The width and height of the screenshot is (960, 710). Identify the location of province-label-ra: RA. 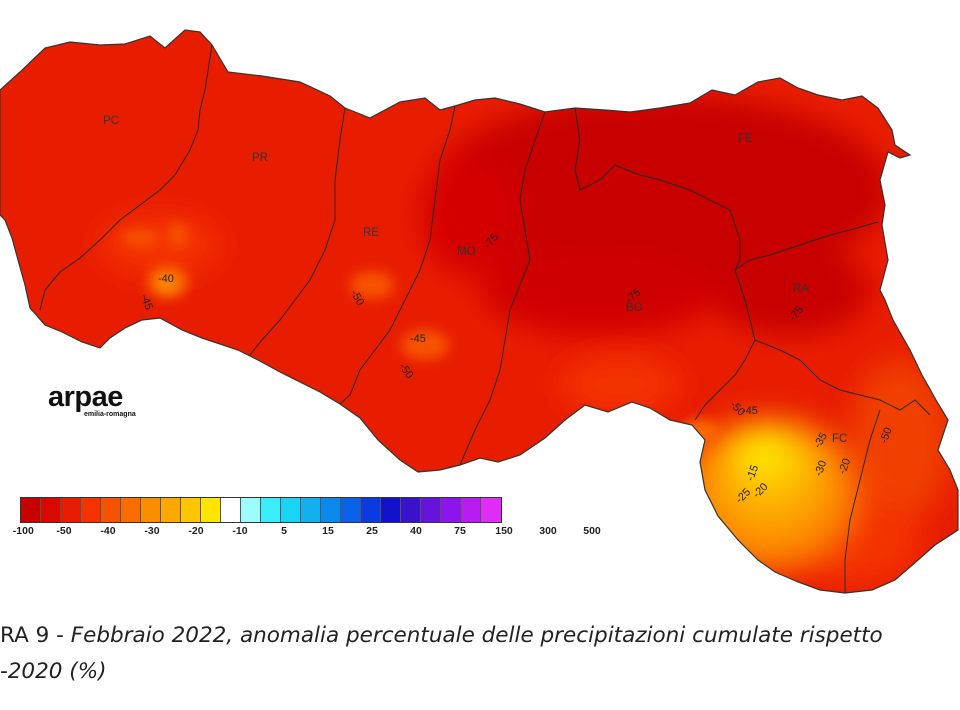
(801, 289).